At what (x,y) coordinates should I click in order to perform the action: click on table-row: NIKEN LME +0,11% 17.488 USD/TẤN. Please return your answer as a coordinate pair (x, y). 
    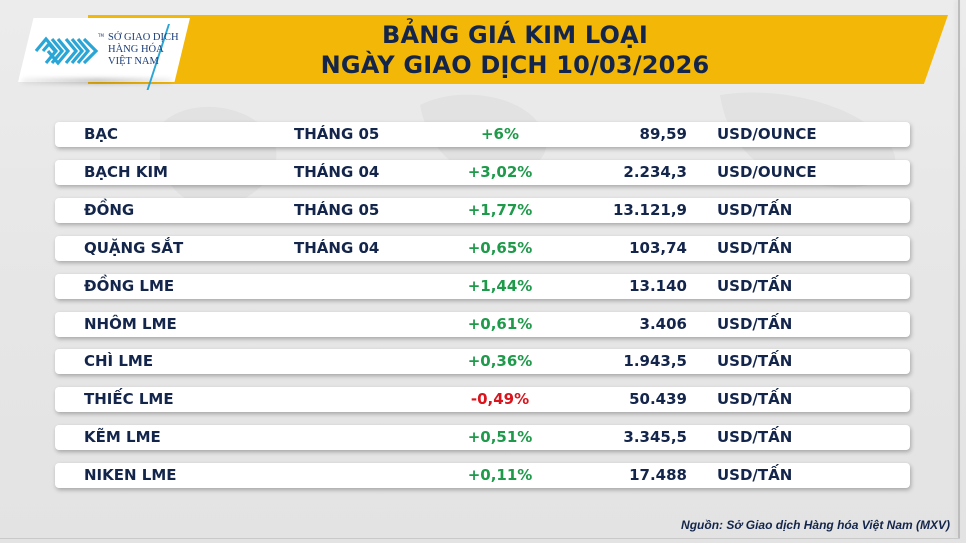
    Looking at the image, I should click on (482, 475).